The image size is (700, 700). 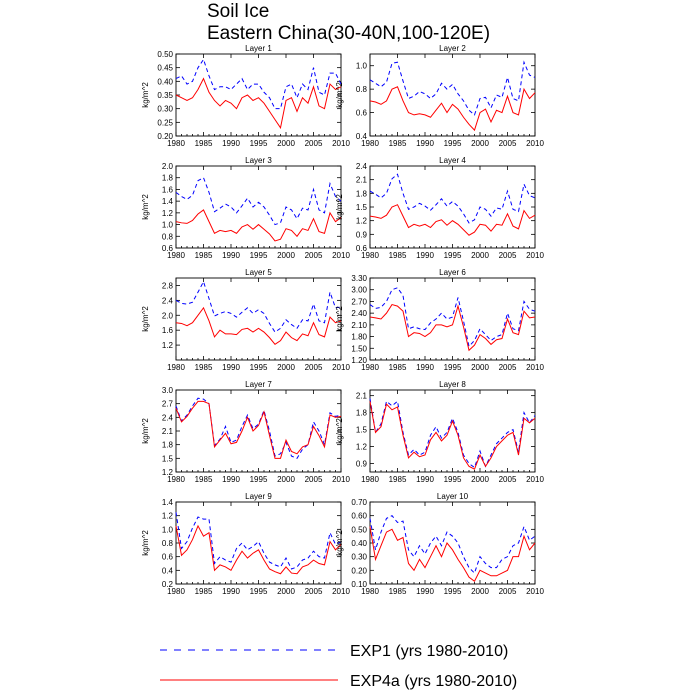 What do you see at coordinates (168, 315) in the screenshot?
I see `y-tick-label: 2.0` at bounding box center [168, 315].